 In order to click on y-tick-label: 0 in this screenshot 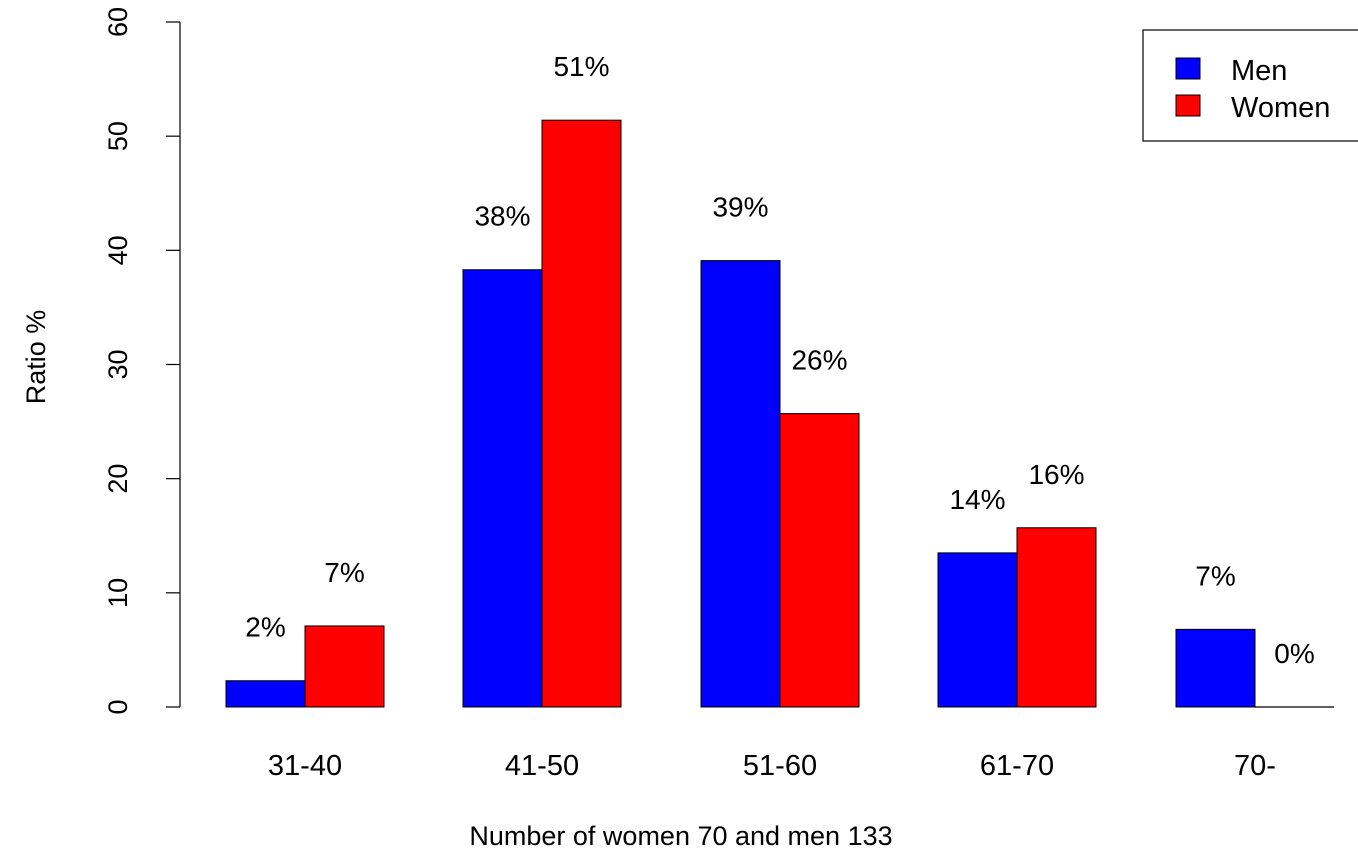, I will do `click(118, 706)`.